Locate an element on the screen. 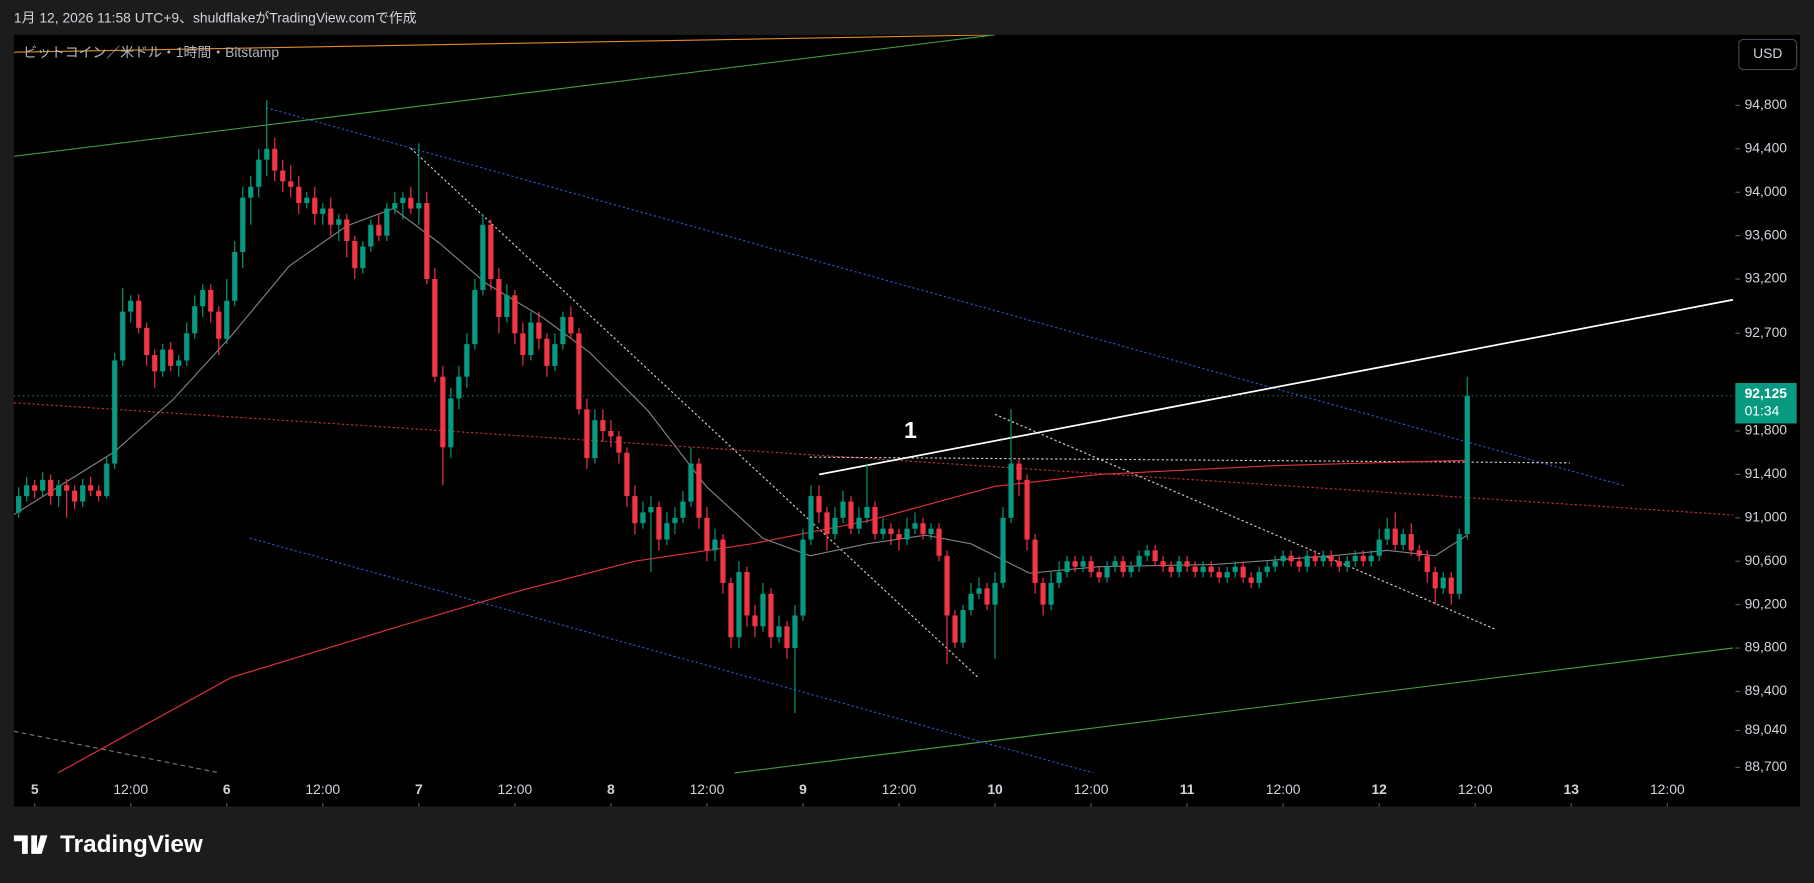 This screenshot has height=883, width=1814. y-tick-label: 89,800 is located at coordinates (1766, 647).